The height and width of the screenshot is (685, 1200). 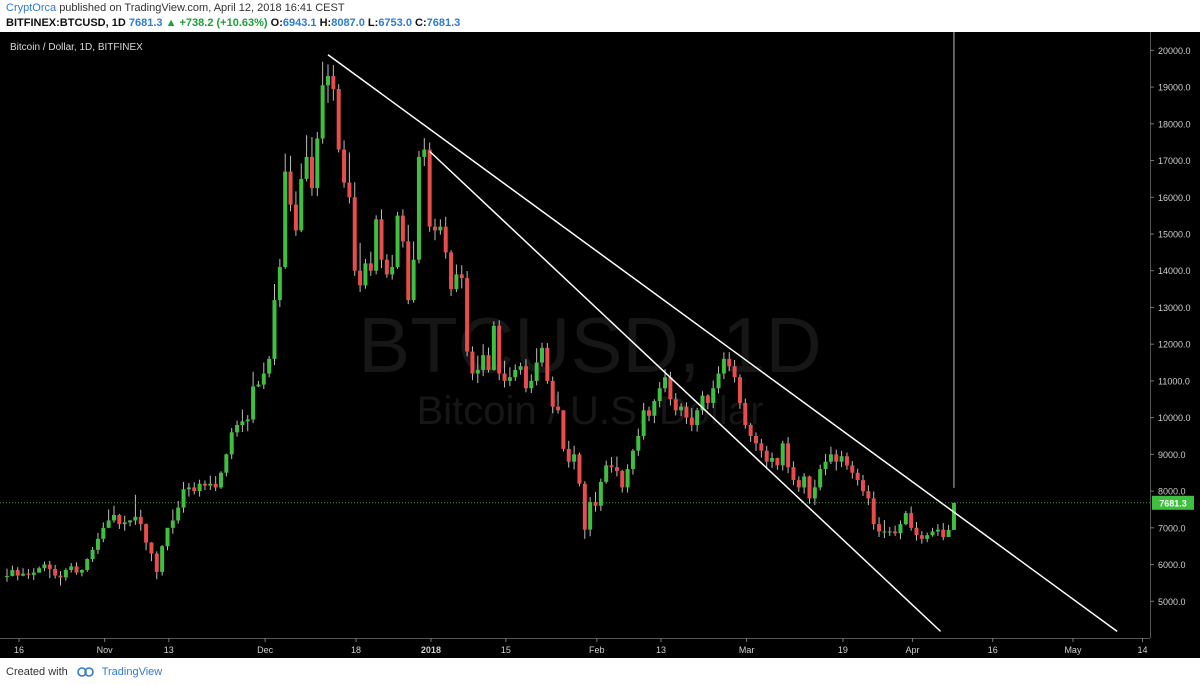 What do you see at coordinates (84, 672) in the screenshot?
I see `created-with: Created with TradingView` at bounding box center [84, 672].